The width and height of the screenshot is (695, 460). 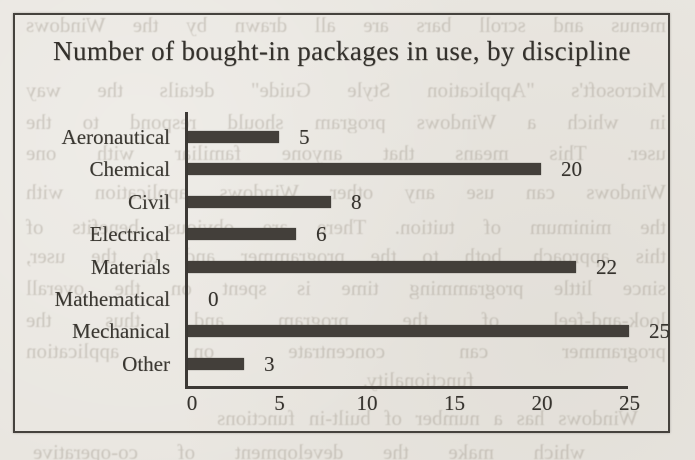 What do you see at coordinates (606, 266) in the screenshot?
I see `value-label: 22` at bounding box center [606, 266].